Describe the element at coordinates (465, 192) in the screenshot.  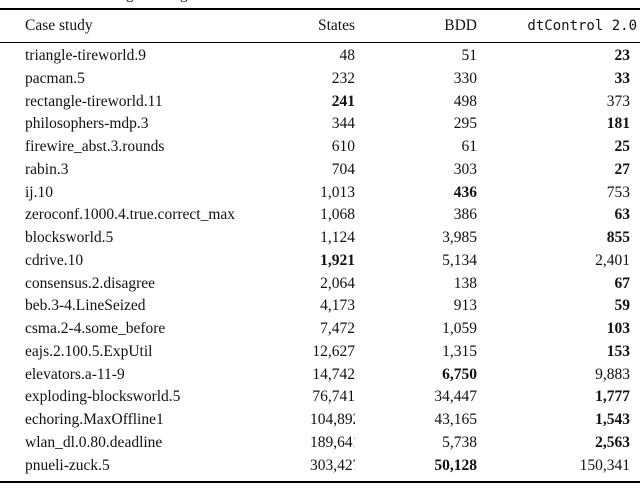
I see `cell-bdd: 436` at that location.